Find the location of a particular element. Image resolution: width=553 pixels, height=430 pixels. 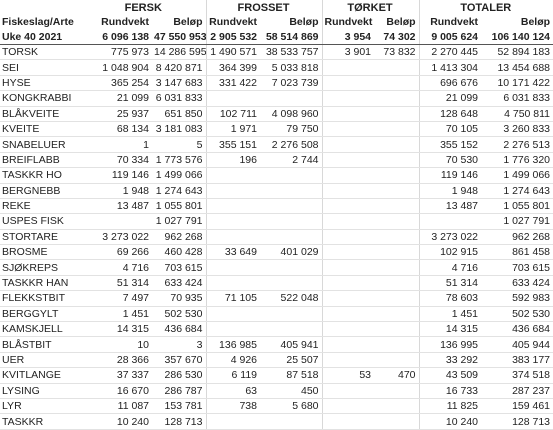

data-row: KAMSKJELL 14 315 436 684 14 315 436 684 is located at coordinates (276, 329).